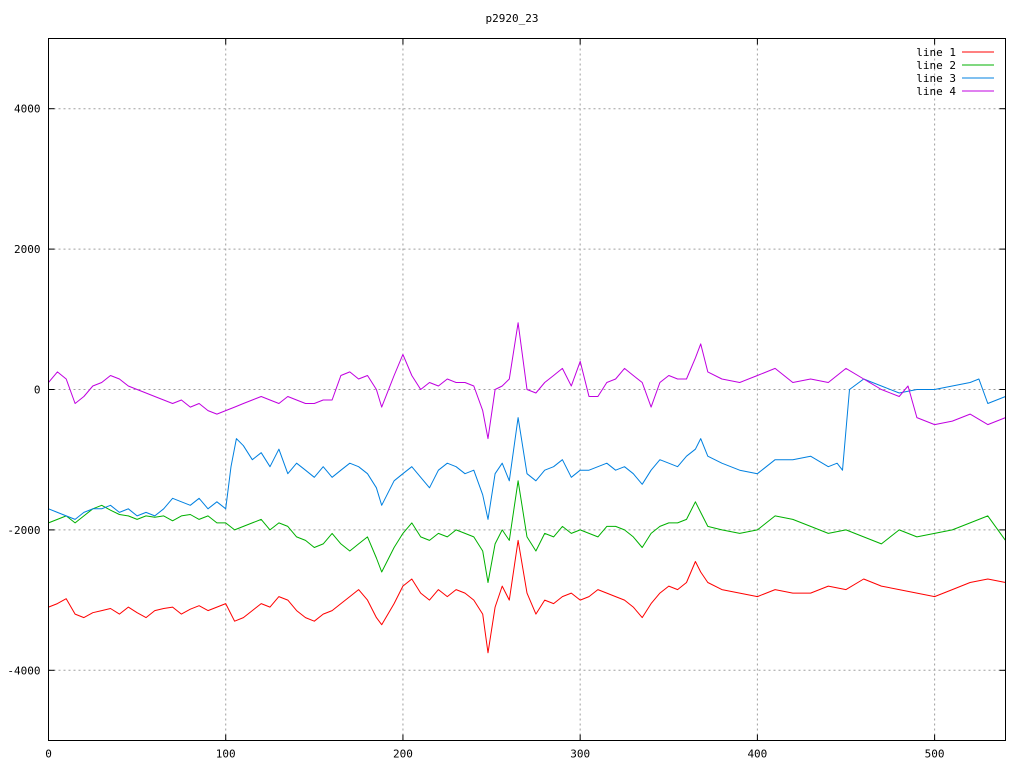 Image resolution: width=1024 pixels, height=768 pixels. I want to click on x-tick-label: 300, so click(580, 754).